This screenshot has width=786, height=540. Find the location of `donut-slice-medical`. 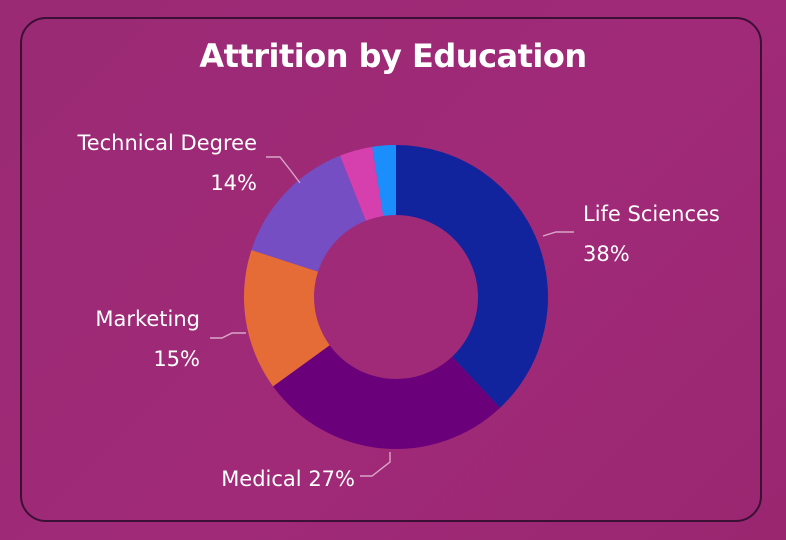

donut-slice-medical is located at coordinates (387, 397).